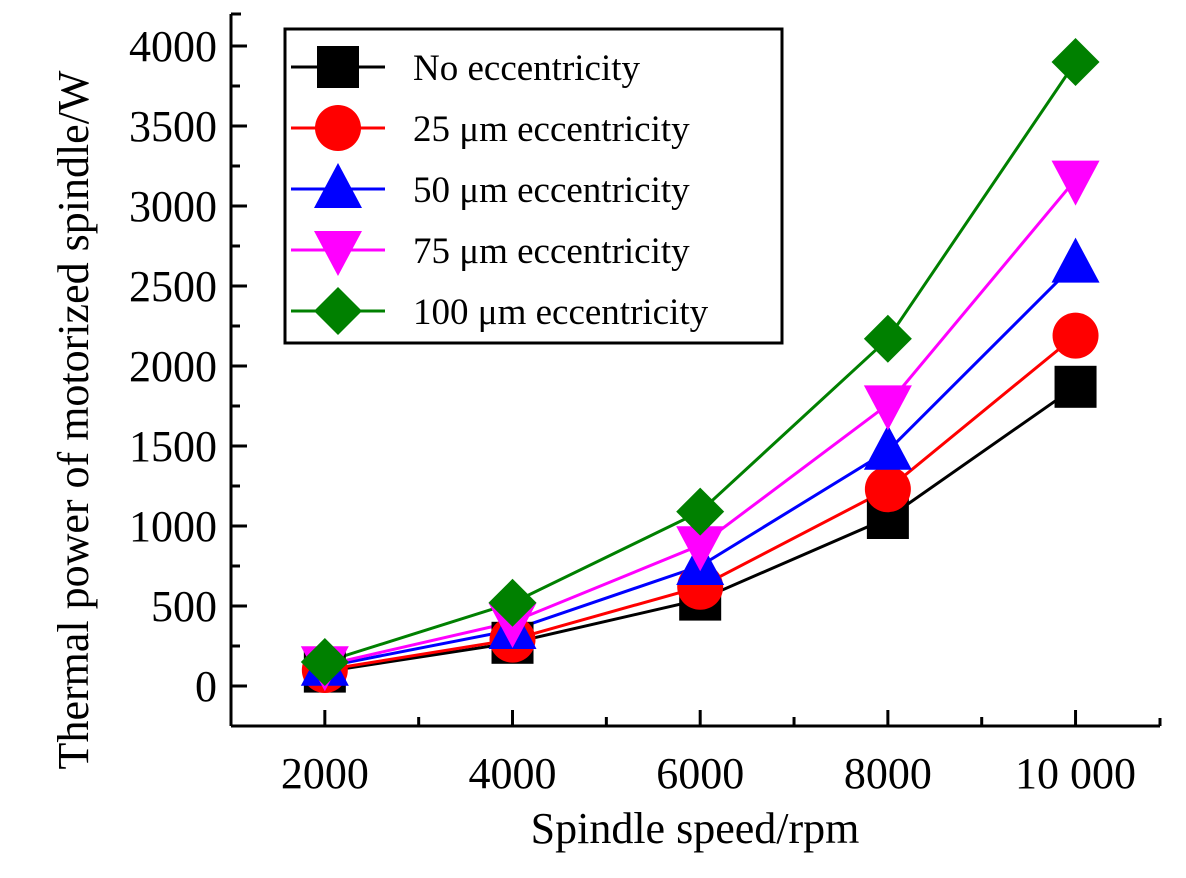 Image resolution: width=1186 pixels, height=878 pixels. Describe the element at coordinates (527, 68) in the screenshot. I see `legend-label: No eccentricity` at that location.